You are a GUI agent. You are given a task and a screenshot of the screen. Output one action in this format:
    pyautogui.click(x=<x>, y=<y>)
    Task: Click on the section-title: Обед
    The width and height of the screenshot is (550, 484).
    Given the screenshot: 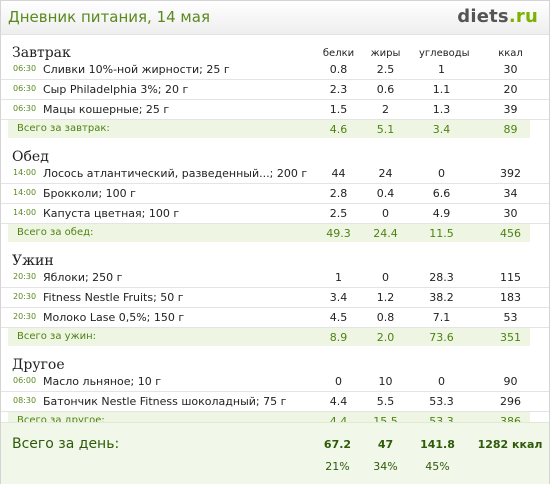 What is the action you would take?
    pyautogui.click(x=30, y=157)
    